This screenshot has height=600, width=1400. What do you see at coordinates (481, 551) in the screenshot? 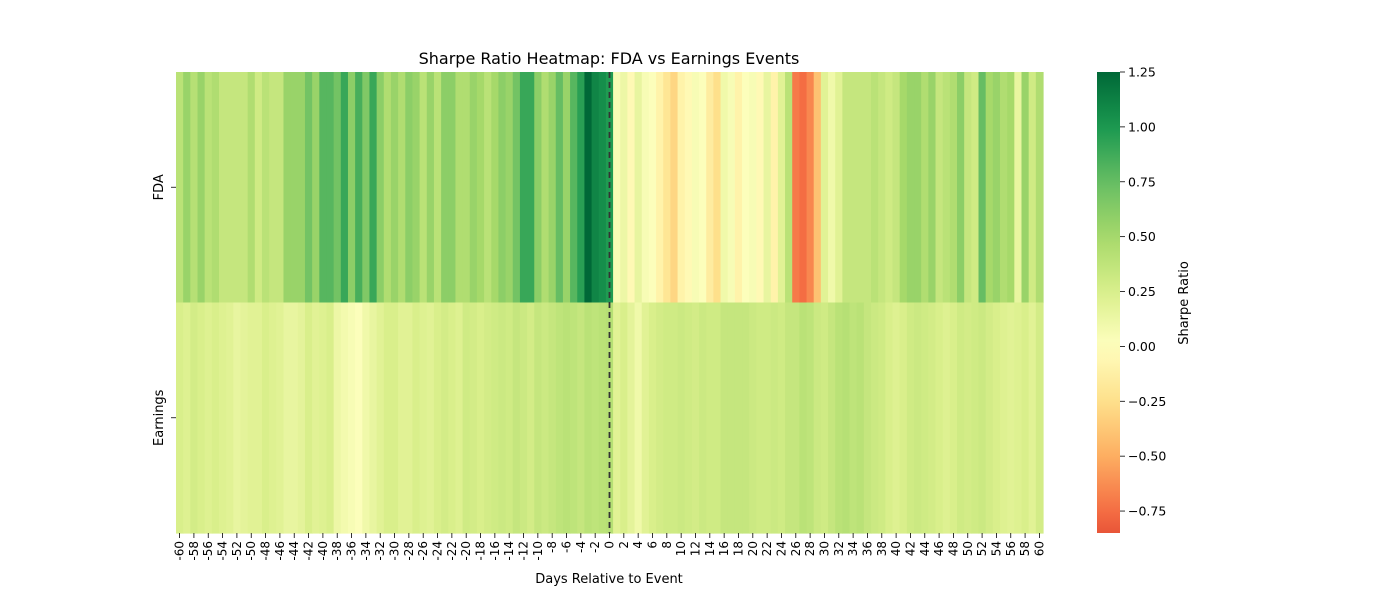
I see `x-tick-label: -18` at bounding box center [481, 551].